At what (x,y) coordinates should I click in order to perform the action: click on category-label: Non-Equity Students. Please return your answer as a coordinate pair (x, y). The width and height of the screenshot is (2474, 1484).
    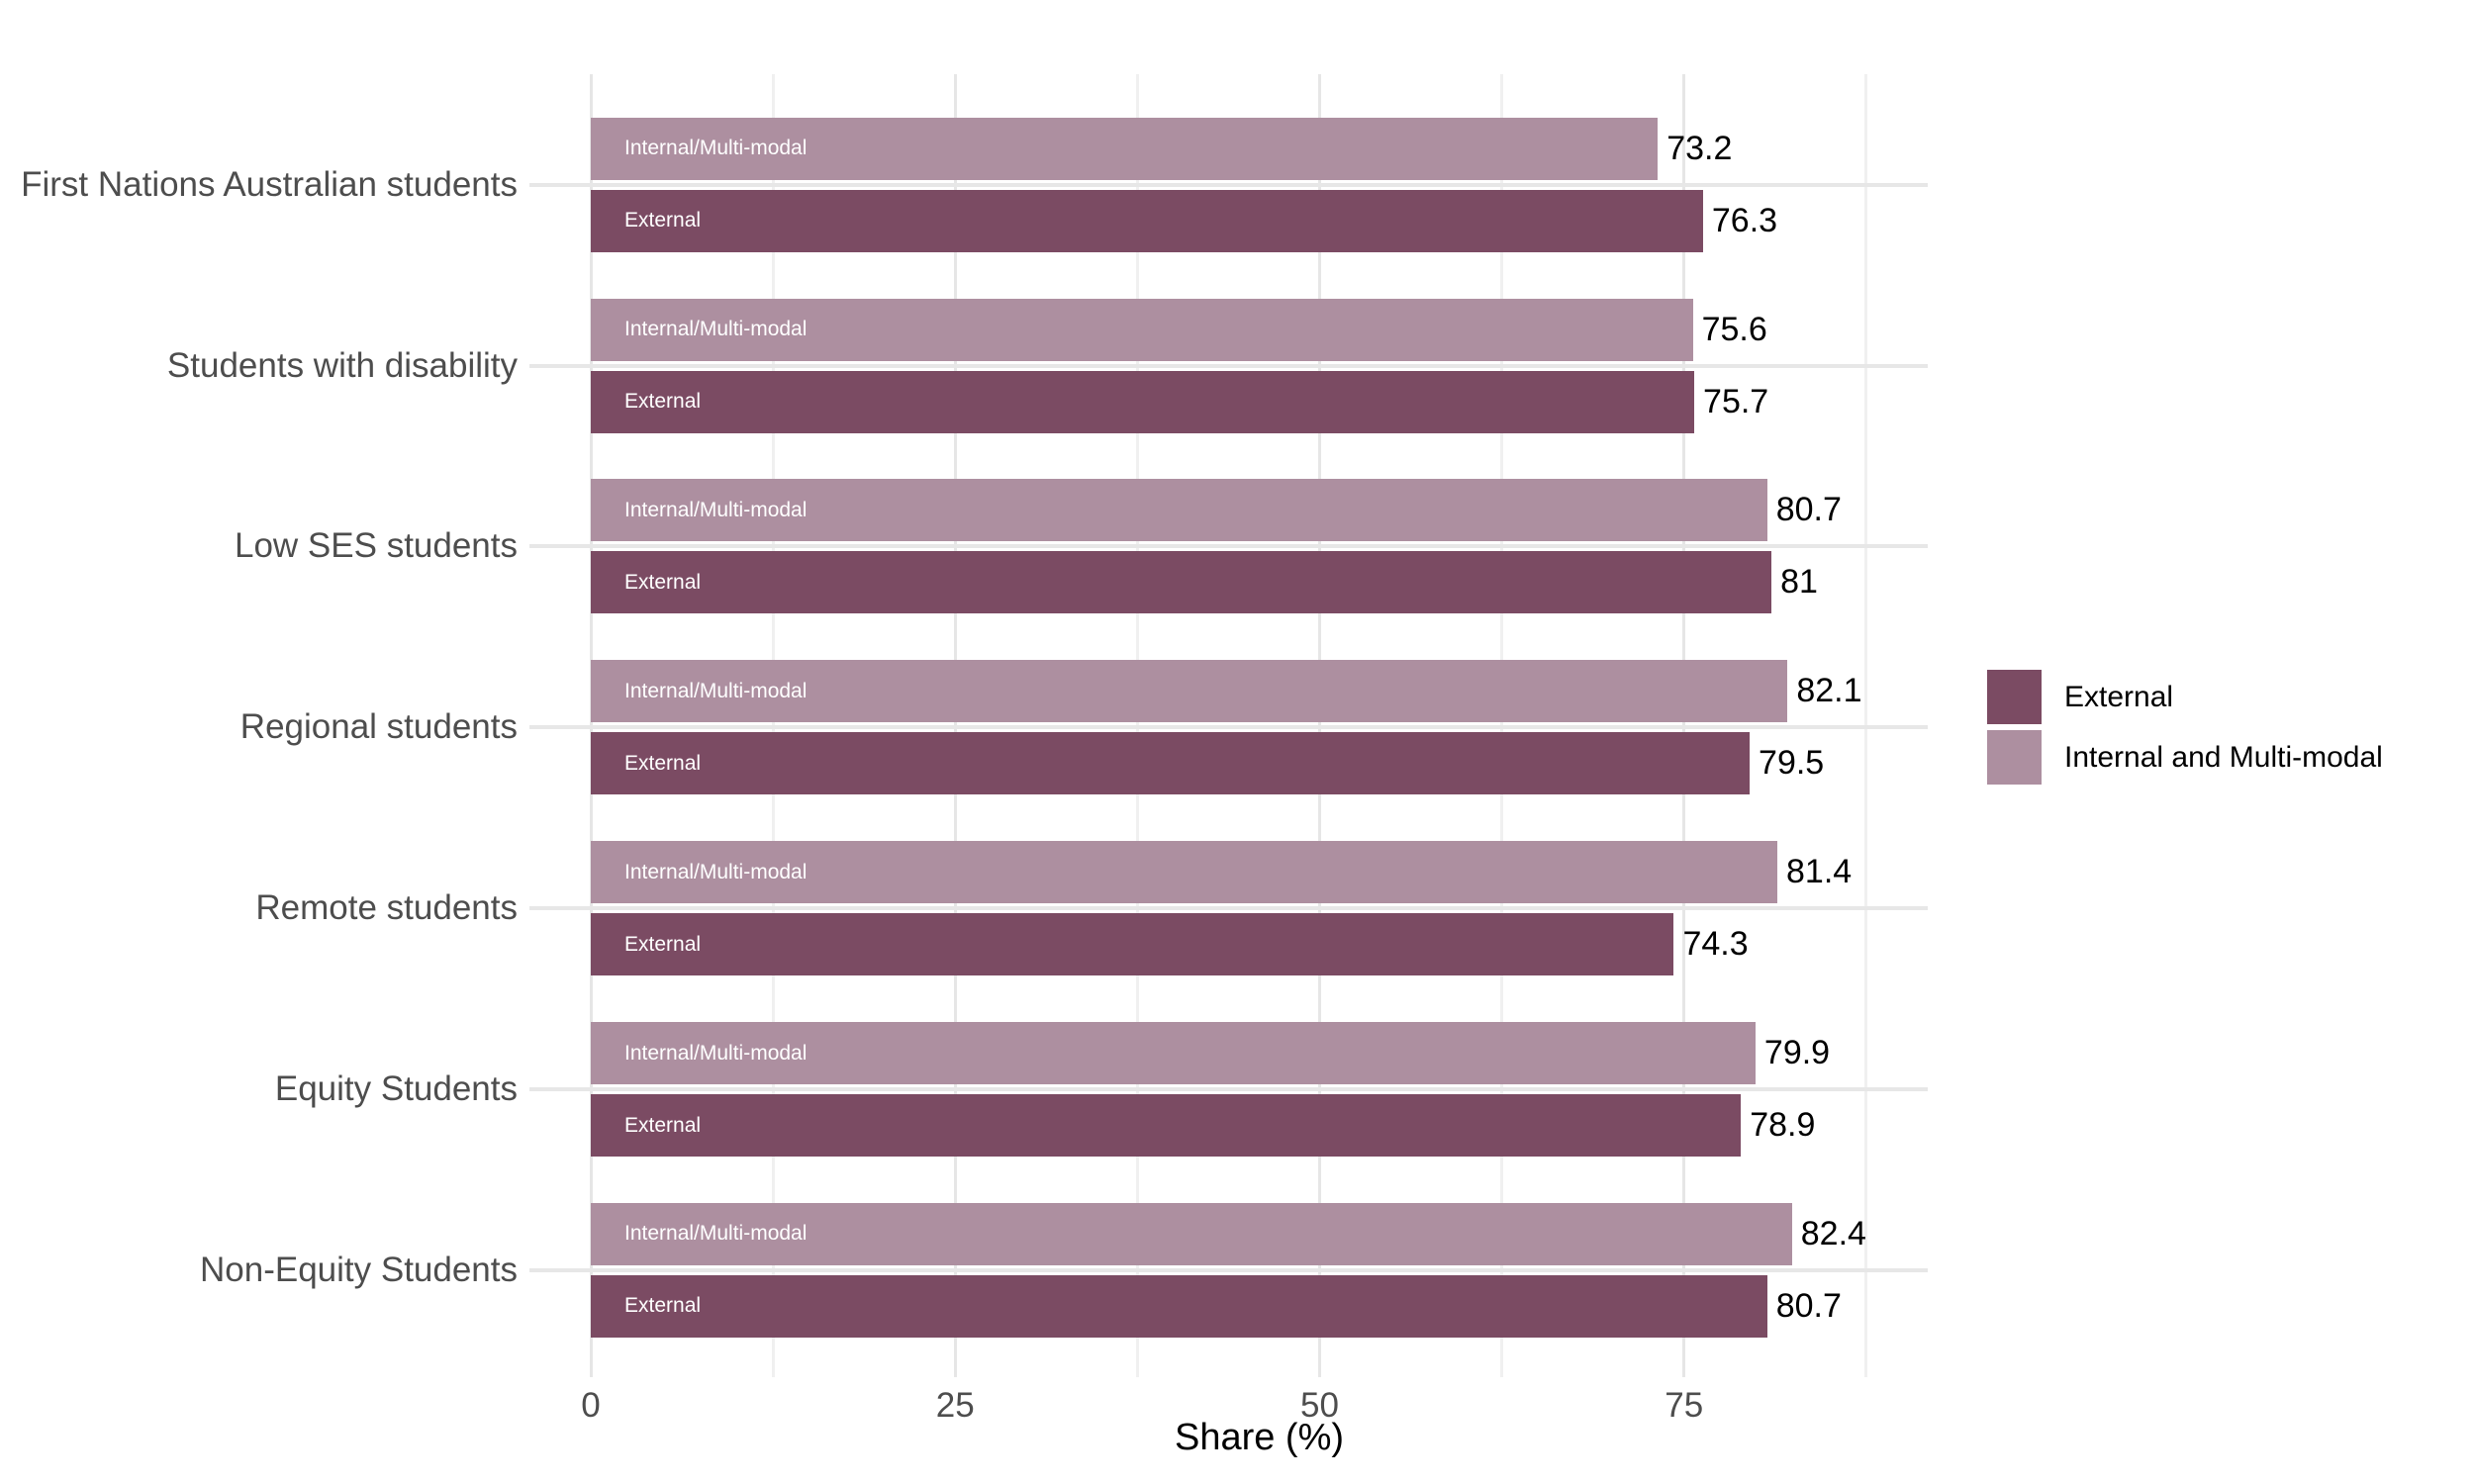
    Looking at the image, I should click on (359, 1269).